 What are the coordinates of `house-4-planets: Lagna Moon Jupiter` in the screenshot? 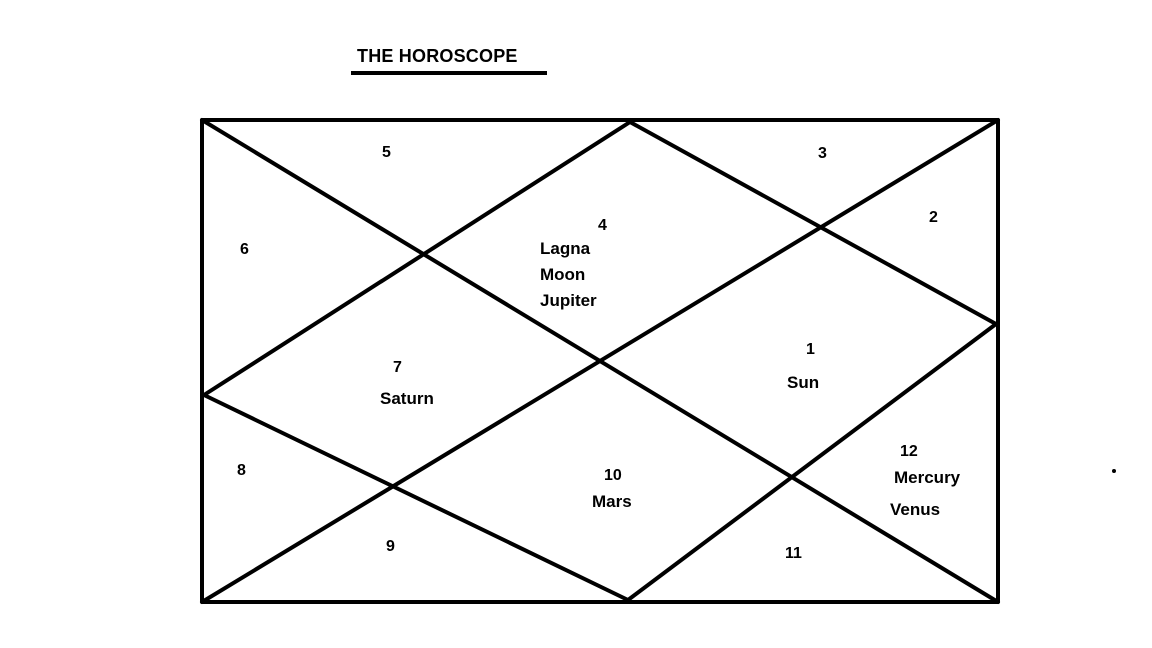 It's located at (568, 275).